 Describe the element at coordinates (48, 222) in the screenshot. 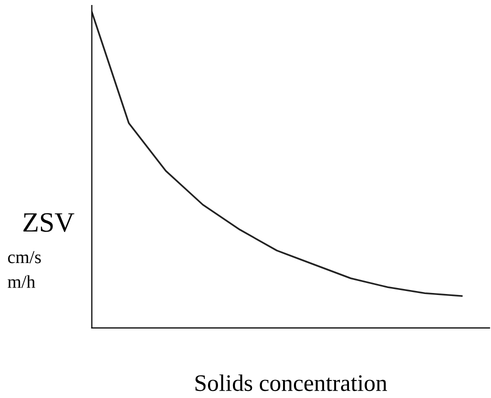

I see `y-axis-title: ZSV` at that location.